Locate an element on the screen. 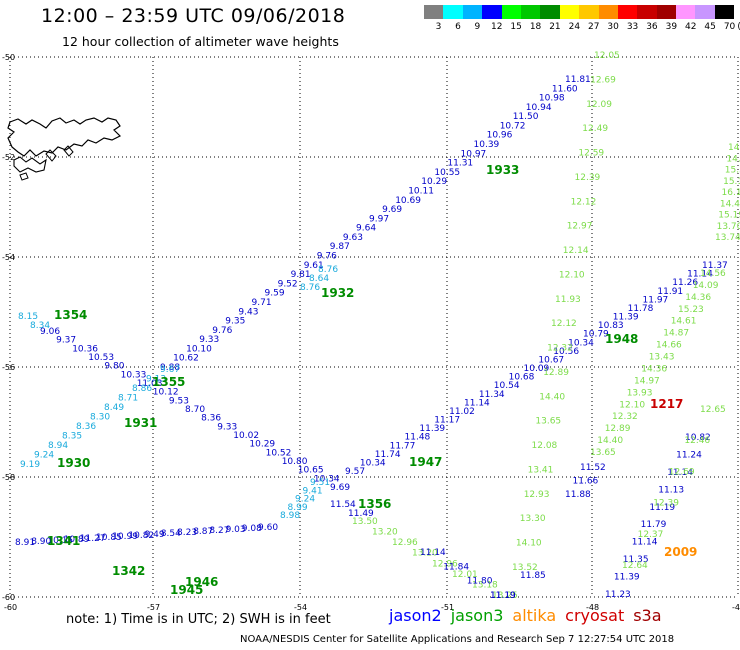  wave-height-value: 11.37 is located at coordinates (715, 266).